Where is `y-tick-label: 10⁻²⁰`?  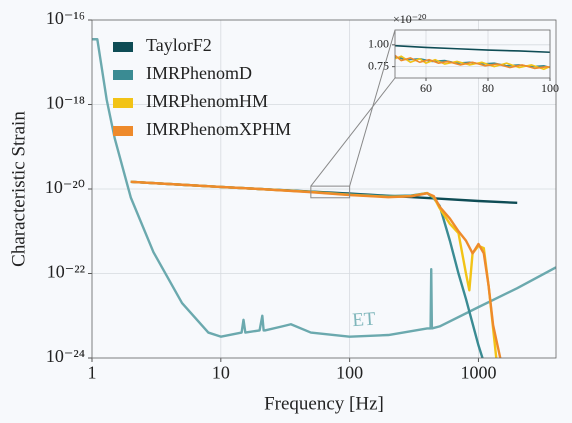
y-tick-label: 10⁻²⁰ is located at coordinates (65, 187).